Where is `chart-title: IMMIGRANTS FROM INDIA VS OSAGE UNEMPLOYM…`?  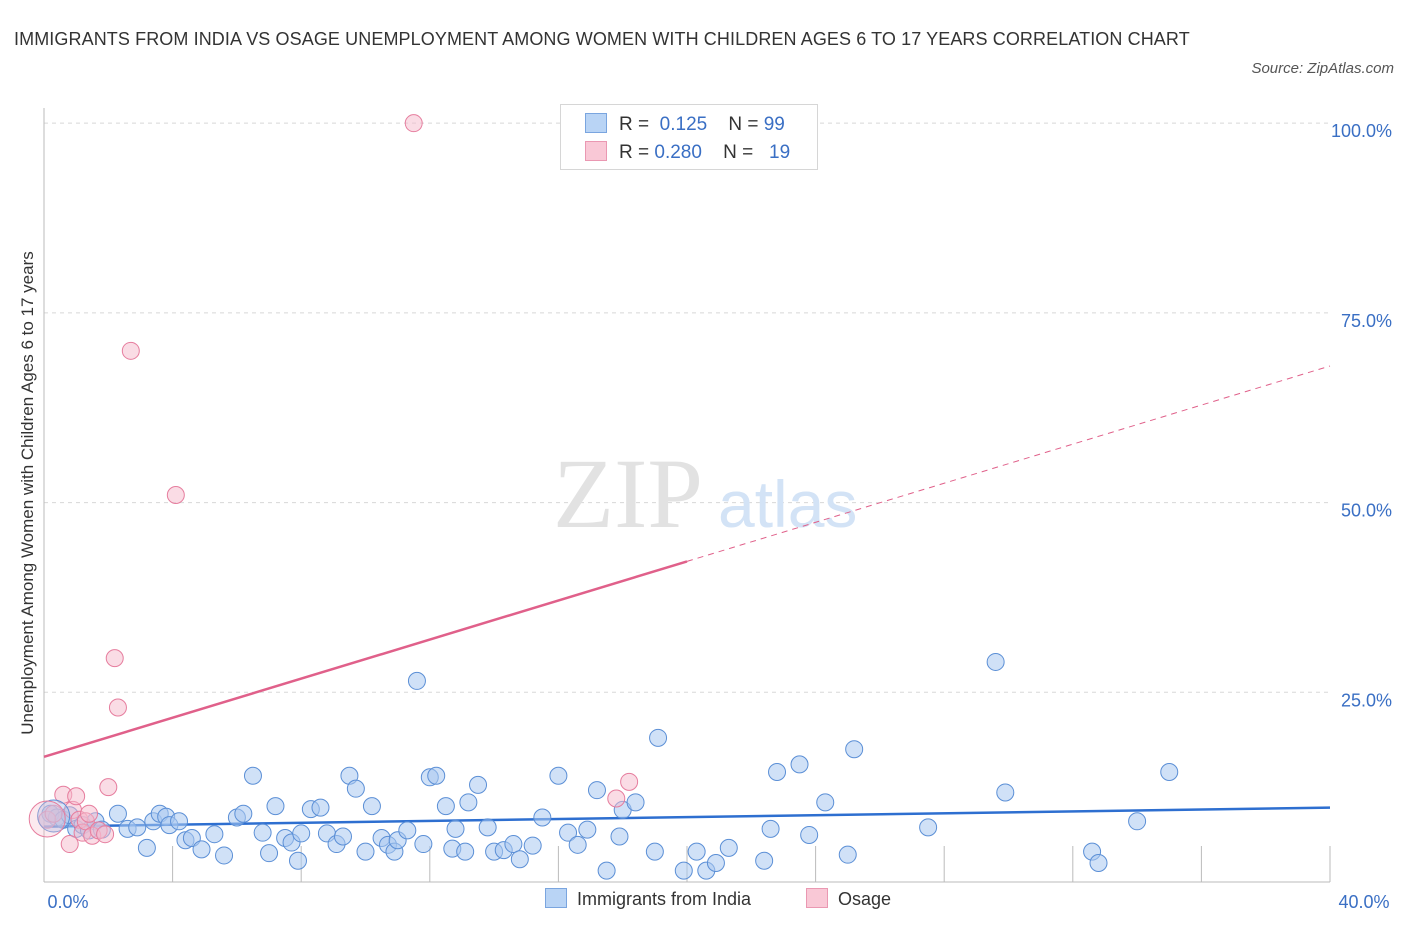
chart-title: IMMIGRANTS FROM INDIA VS OSAGE UNEMPLOYM… is located at coordinates (602, 39).